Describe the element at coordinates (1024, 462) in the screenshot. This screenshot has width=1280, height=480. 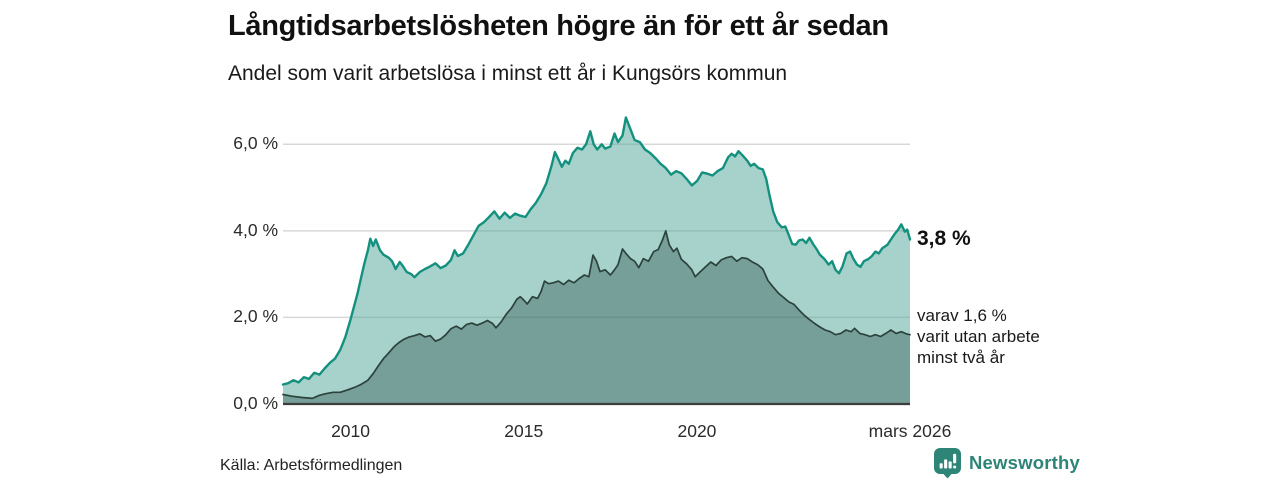
I see `brand-name: Newsworthy` at that location.